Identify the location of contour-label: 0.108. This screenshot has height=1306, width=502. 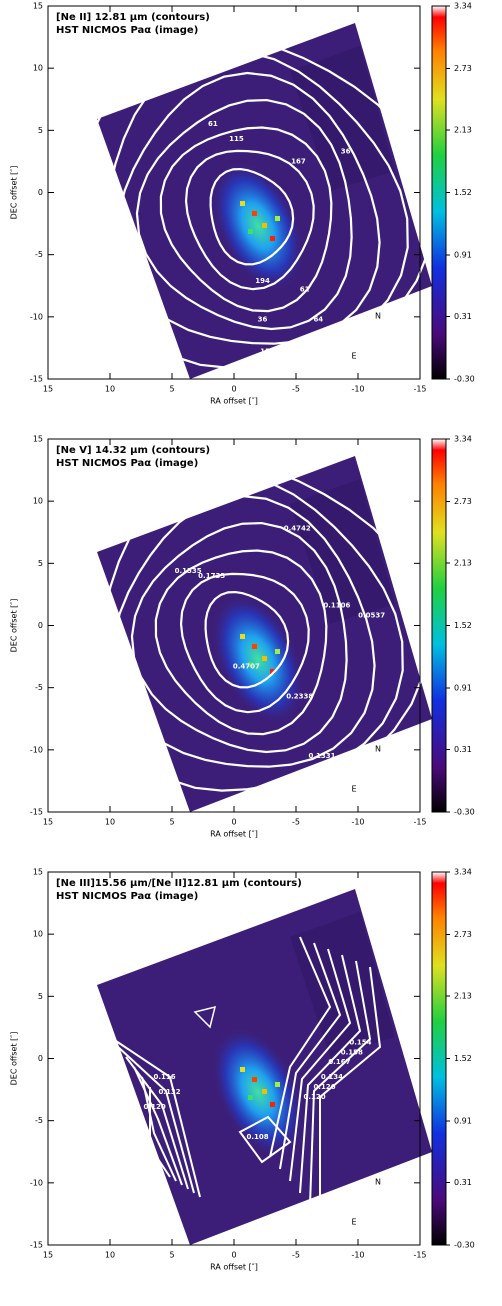
(257, 1137).